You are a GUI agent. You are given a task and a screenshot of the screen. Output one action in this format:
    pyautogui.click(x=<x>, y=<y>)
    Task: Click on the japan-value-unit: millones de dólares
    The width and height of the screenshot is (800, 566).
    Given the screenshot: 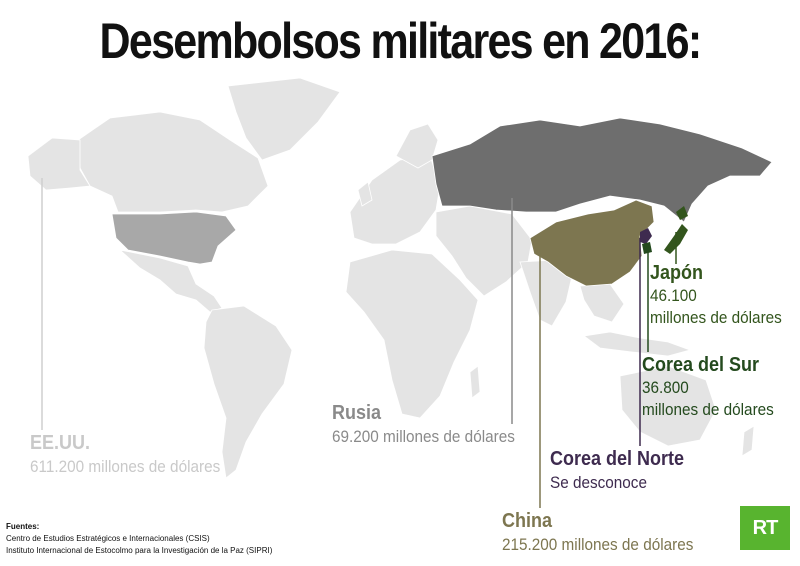 What is the action you would take?
    pyautogui.click(x=716, y=317)
    